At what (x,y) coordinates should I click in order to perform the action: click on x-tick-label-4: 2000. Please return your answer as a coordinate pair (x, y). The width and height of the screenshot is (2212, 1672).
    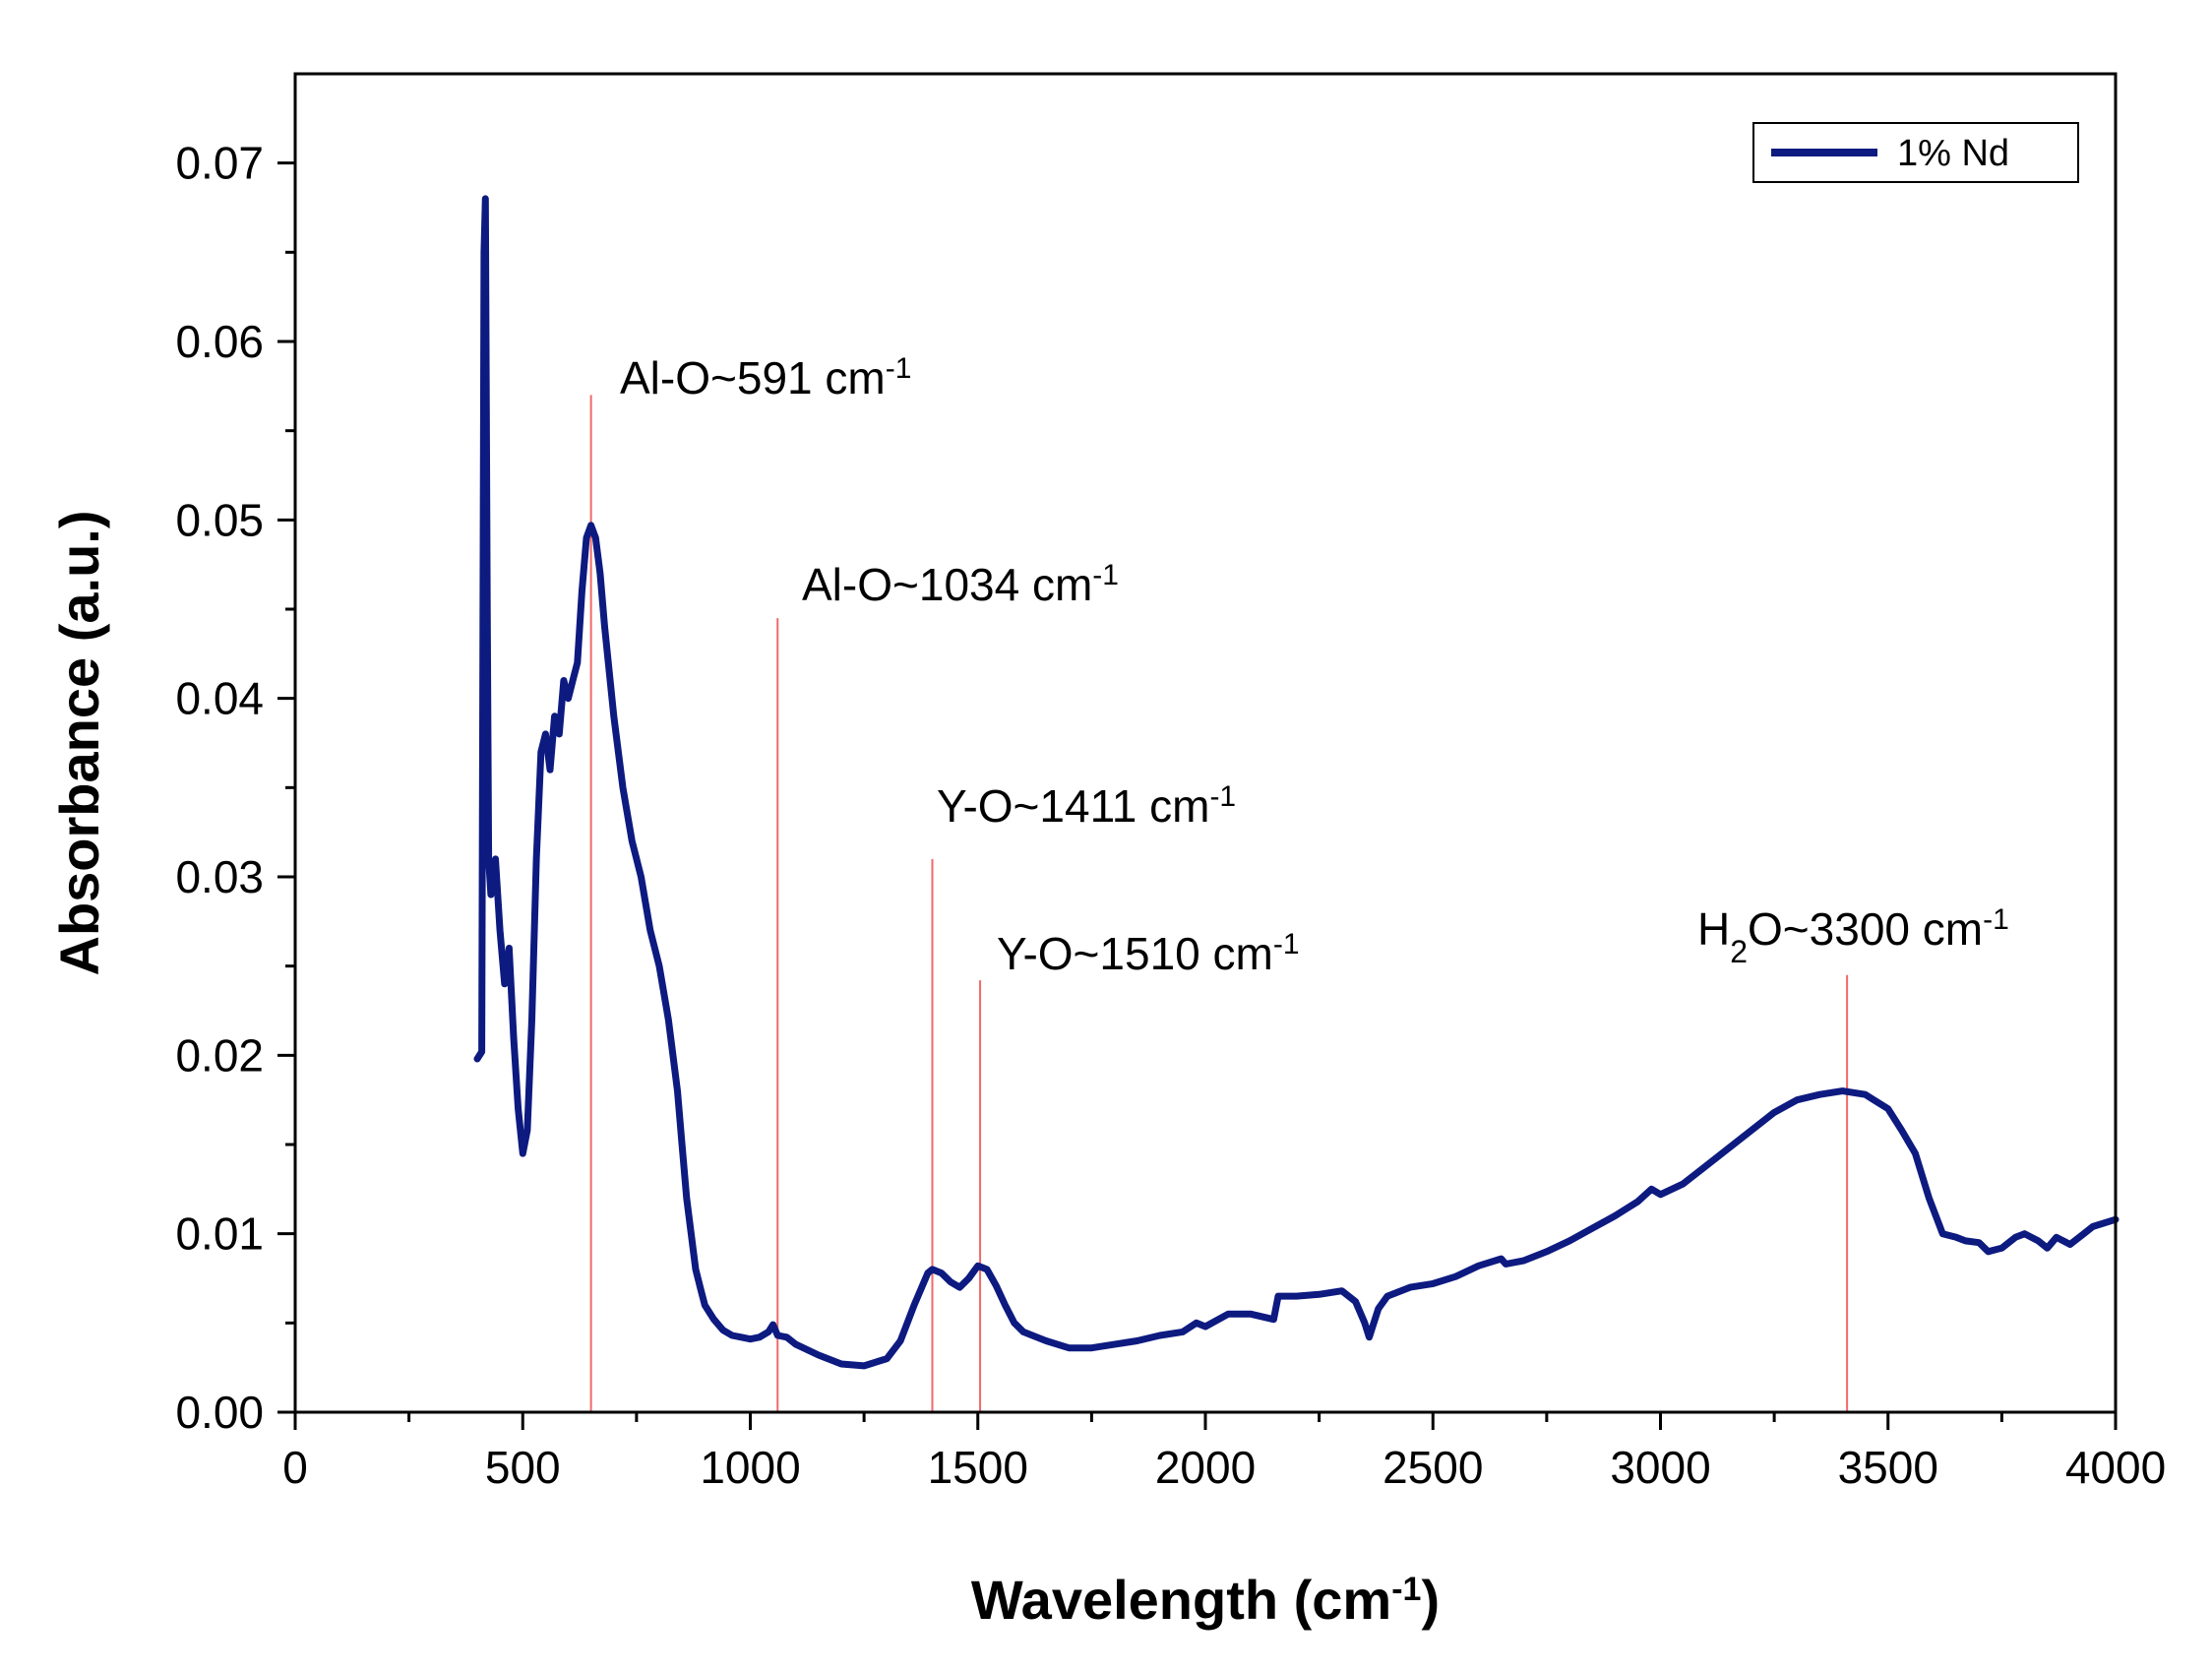
    Looking at the image, I should click on (1205, 1467).